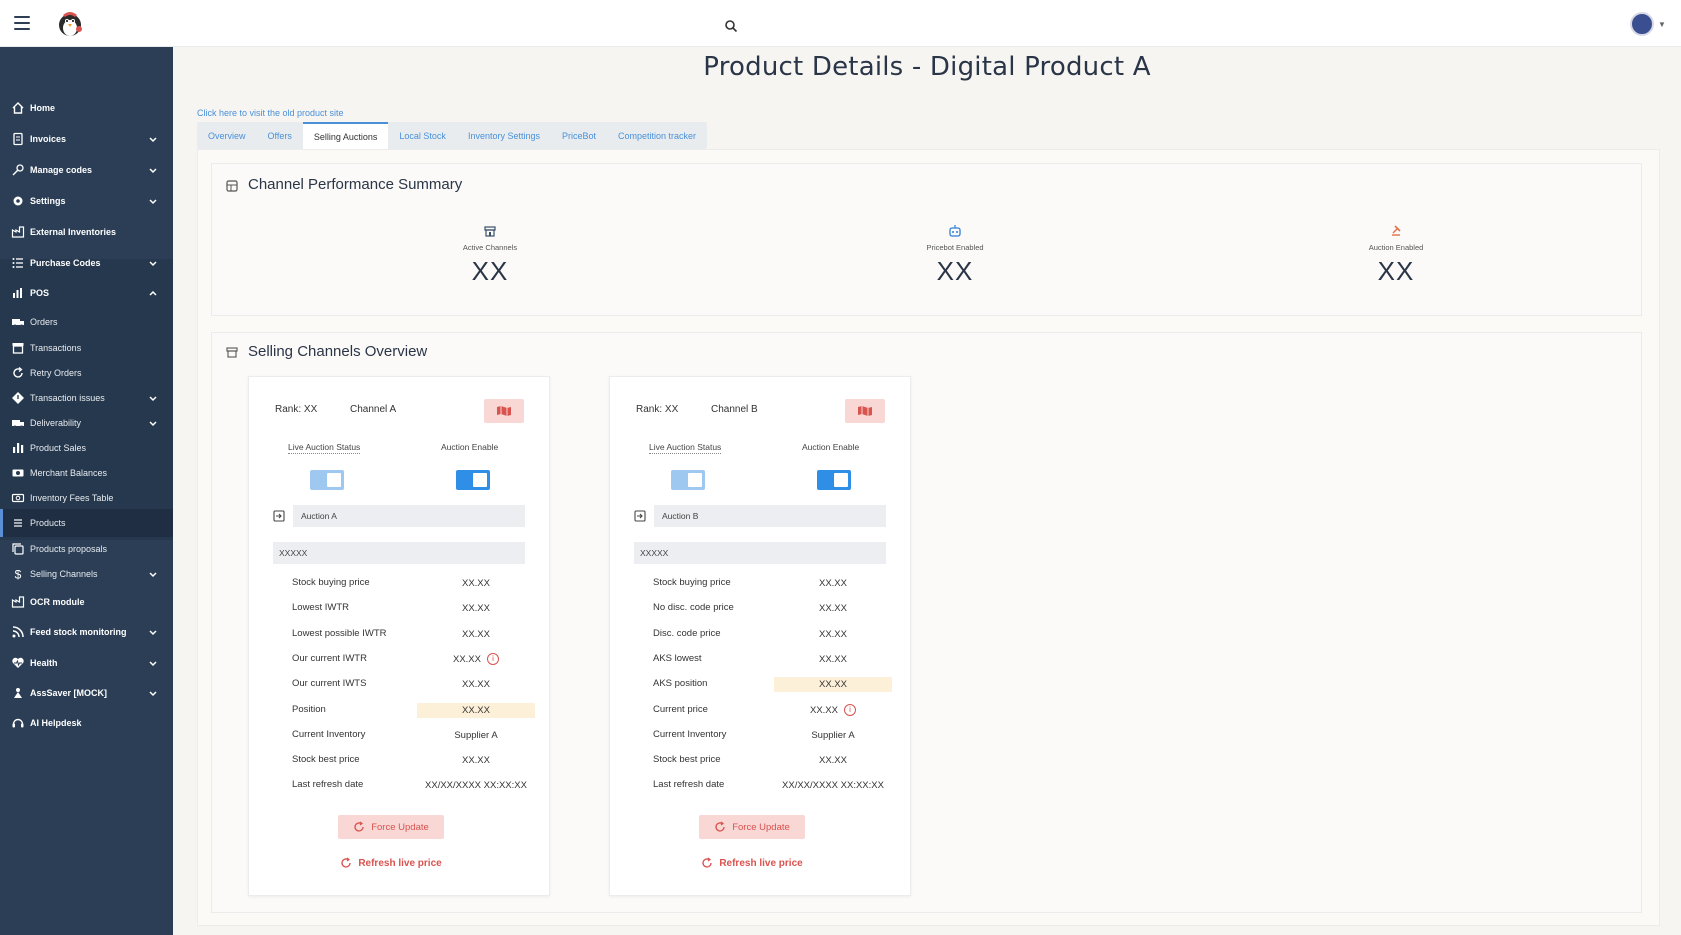  I want to click on auction-name-field: Auction A, so click(409, 516).